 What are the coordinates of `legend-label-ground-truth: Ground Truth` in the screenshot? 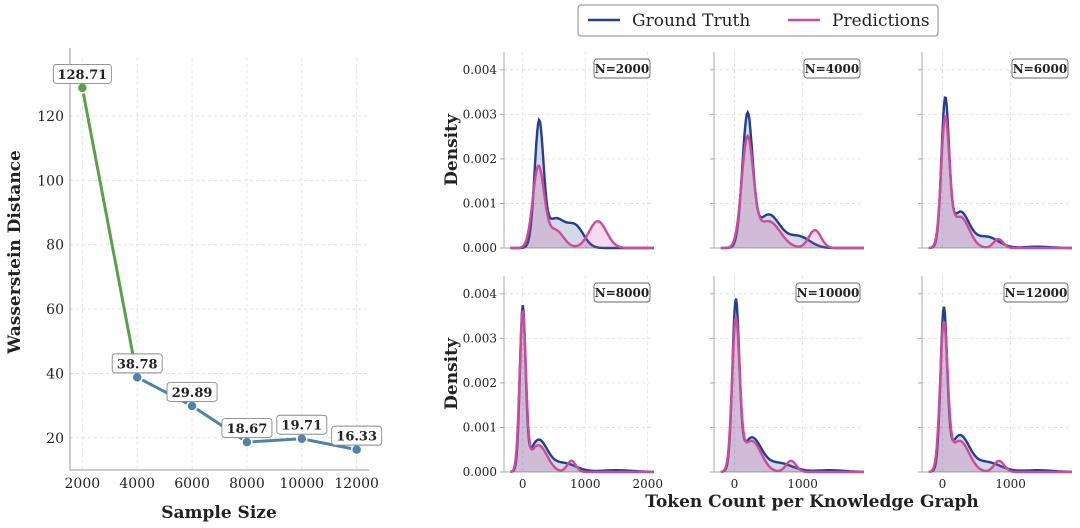 It's located at (691, 21).